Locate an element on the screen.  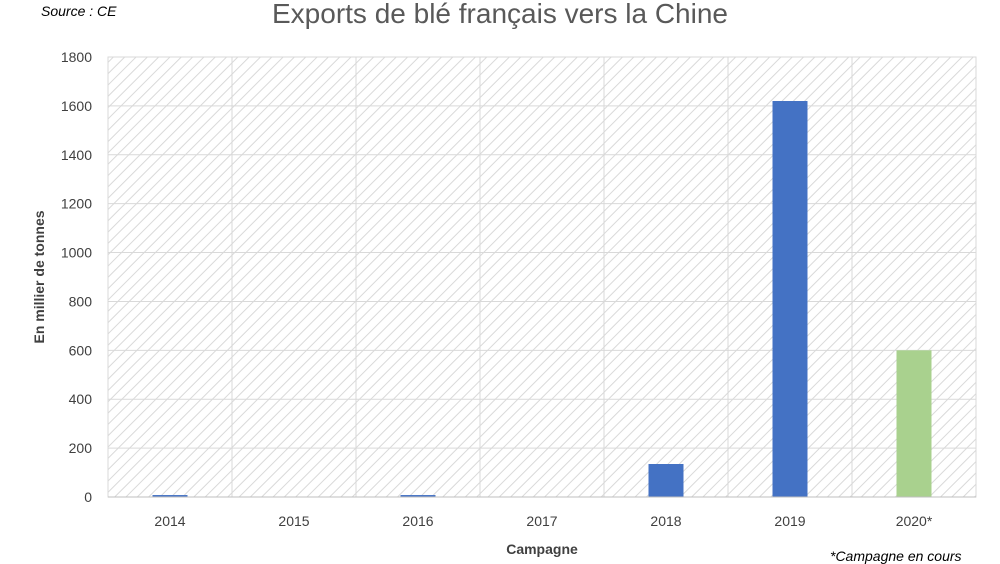
y-tick-label: 400 is located at coordinates (81, 399).